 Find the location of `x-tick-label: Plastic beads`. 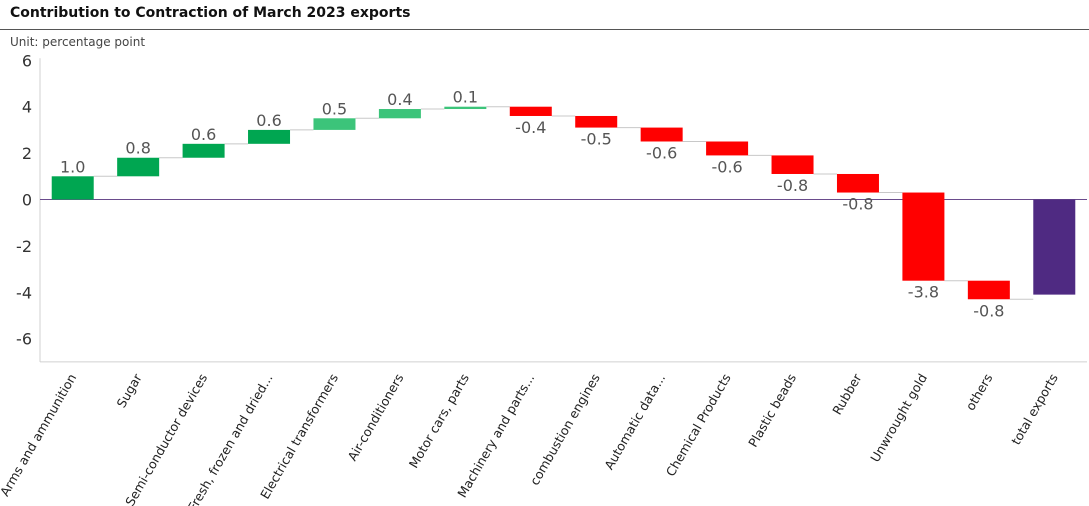

x-tick-label: Plastic beads is located at coordinates (772, 410).